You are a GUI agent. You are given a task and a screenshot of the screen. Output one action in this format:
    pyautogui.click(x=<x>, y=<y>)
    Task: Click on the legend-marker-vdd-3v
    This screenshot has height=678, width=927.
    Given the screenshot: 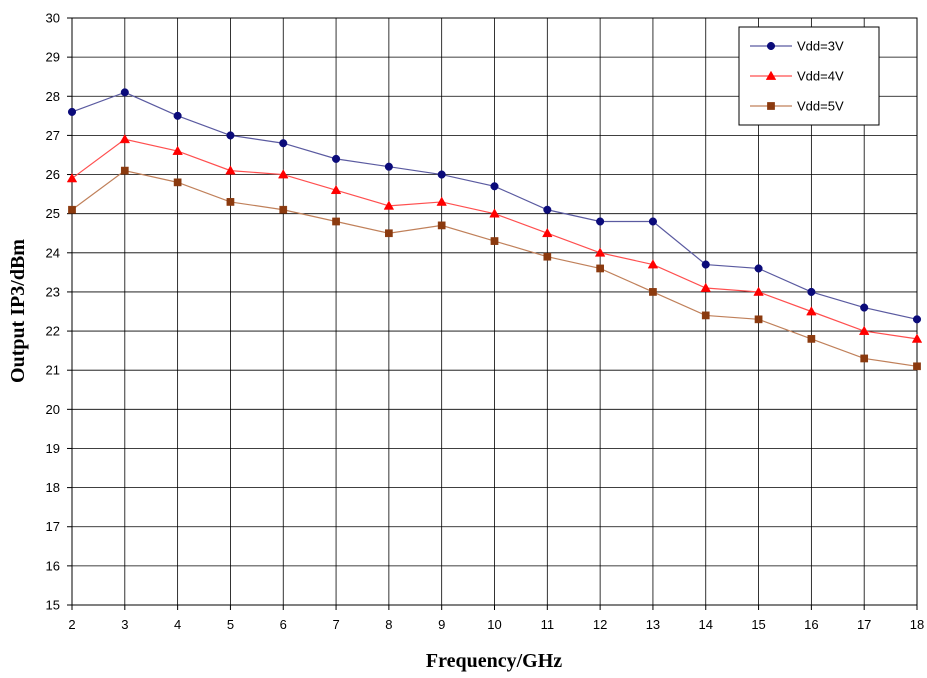 What is the action you would take?
    pyautogui.click(x=771, y=46)
    